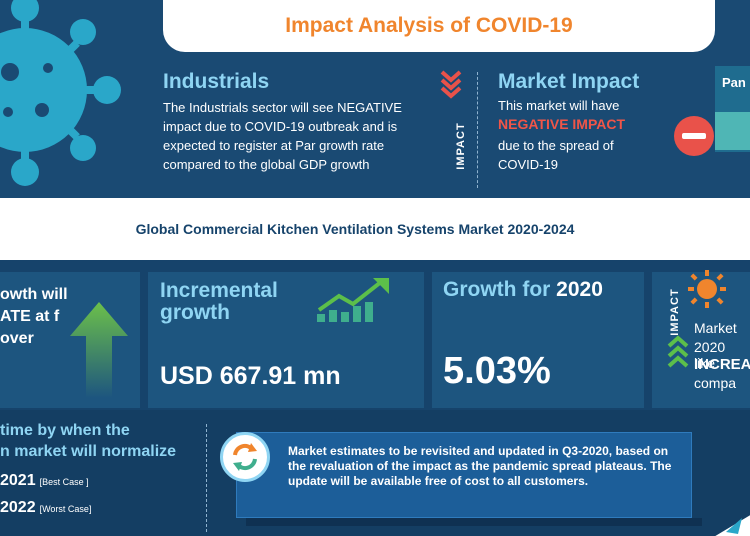 This screenshot has height=536, width=750. I want to click on logo-icon, so click(732, 525).